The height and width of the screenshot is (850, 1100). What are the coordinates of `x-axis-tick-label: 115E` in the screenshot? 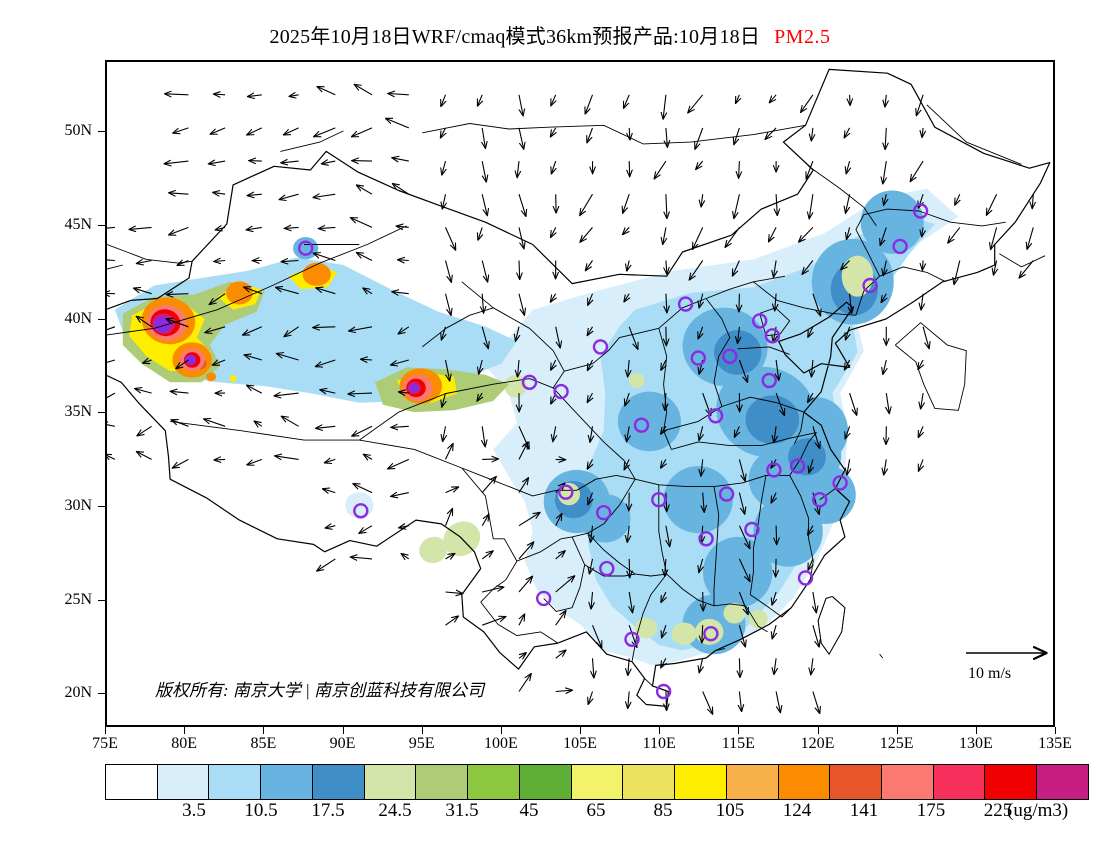 It's located at (738, 743).